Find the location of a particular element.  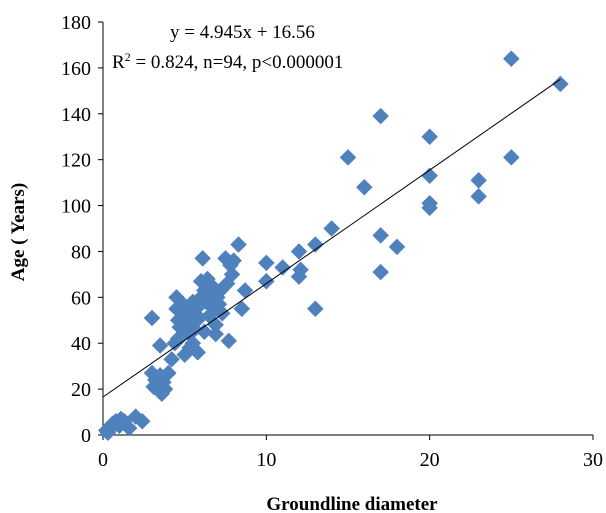

x-tick-label: 0 is located at coordinates (103, 460).